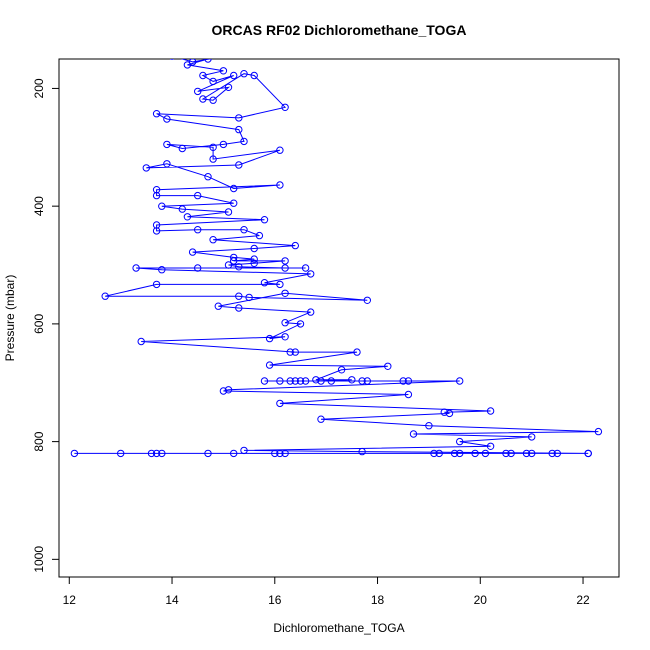 Image resolution: width=650 pixels, height=650 pixels. Describe the element at coordinates (275, 600) in the screenshot. I see `x-tick-label: 16` at that location.